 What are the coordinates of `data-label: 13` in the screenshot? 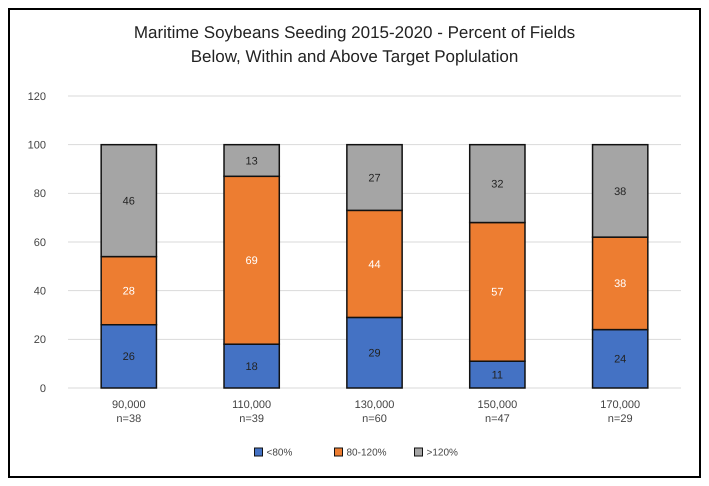 It's located at (252, 161).